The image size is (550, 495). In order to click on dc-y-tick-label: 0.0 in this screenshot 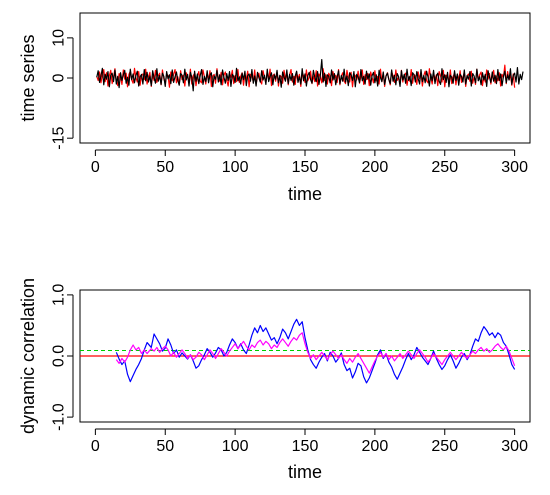, I will do `click(59, 356)`.